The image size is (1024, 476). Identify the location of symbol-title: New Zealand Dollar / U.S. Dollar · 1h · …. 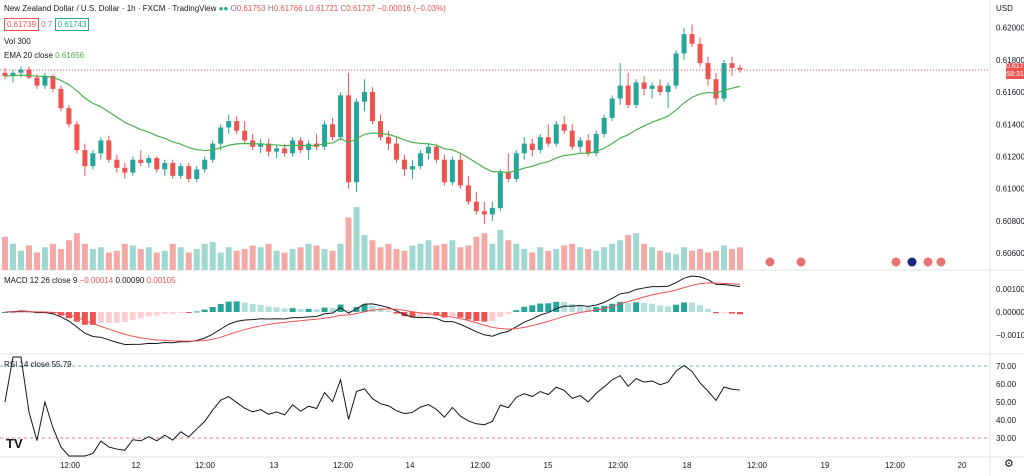
(110, 8).